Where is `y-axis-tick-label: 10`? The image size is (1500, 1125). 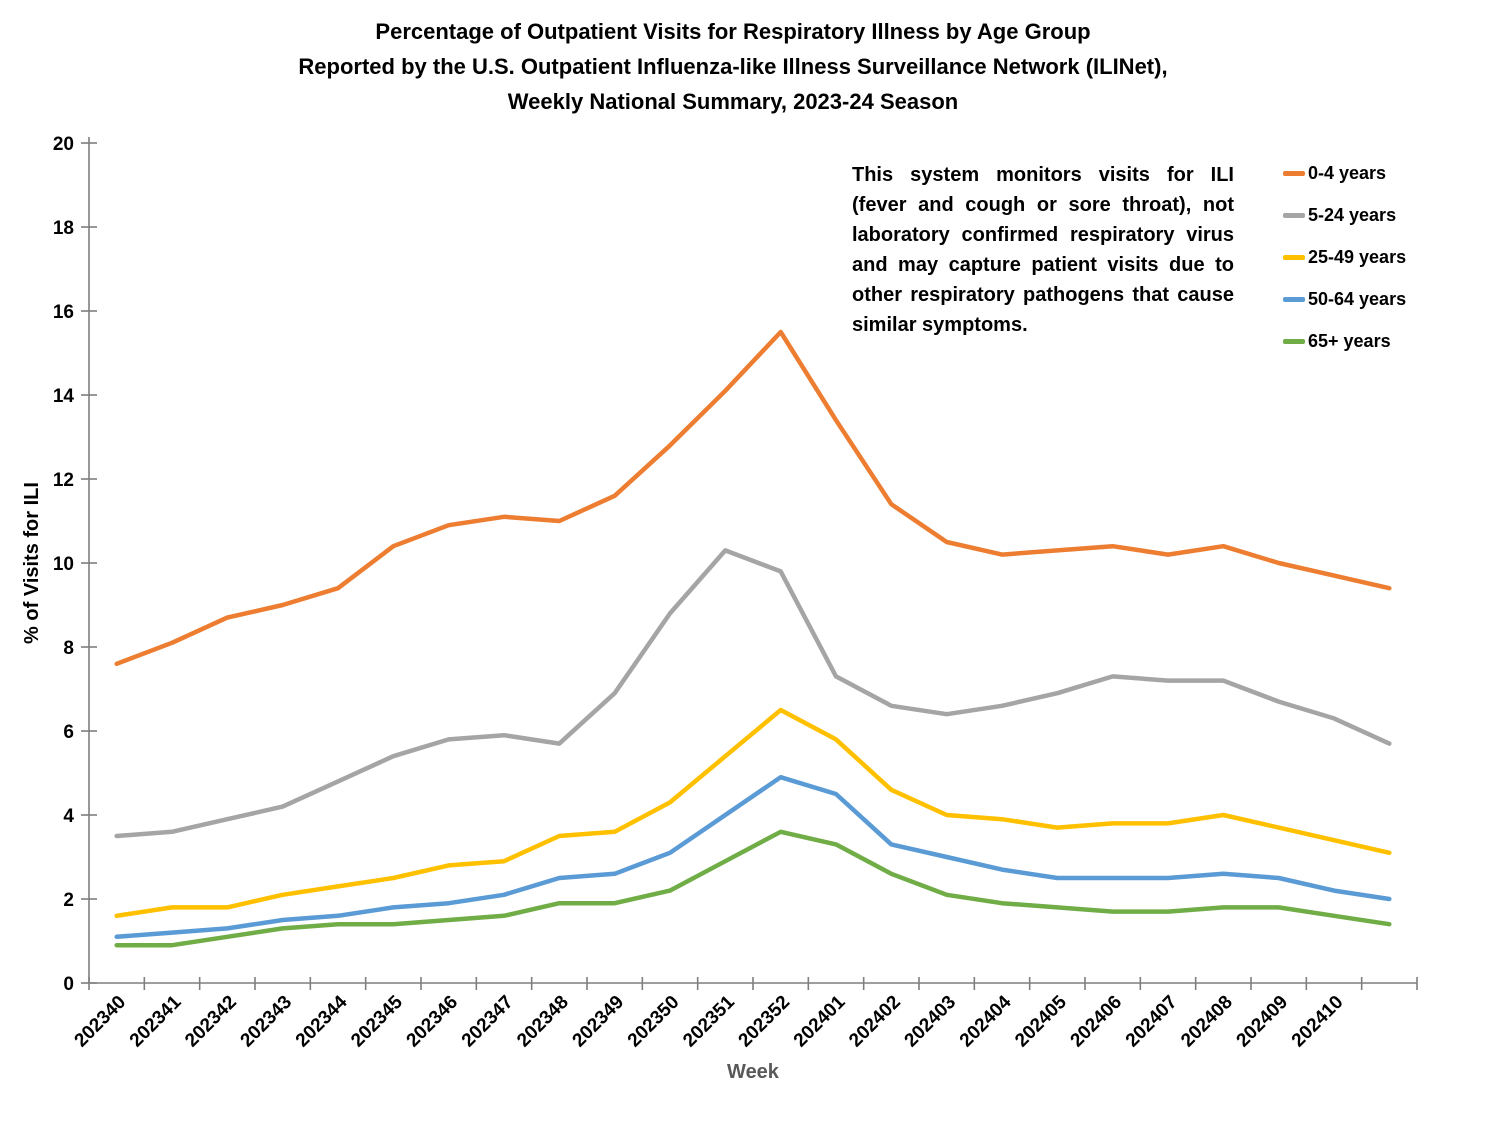 y-axis-tick-label: 10 is located at coordinates (63, 564).